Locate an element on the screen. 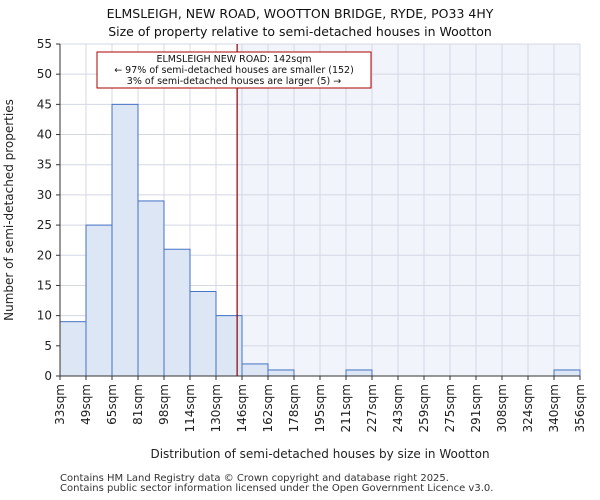  x-tick-label: 211sqm is located at coordinates (346, 408).